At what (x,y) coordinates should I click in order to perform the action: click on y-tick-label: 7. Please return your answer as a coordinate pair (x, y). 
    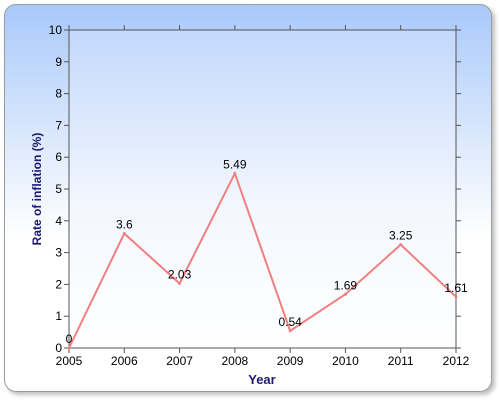
    Looking at the image, I should click on (58, 125).